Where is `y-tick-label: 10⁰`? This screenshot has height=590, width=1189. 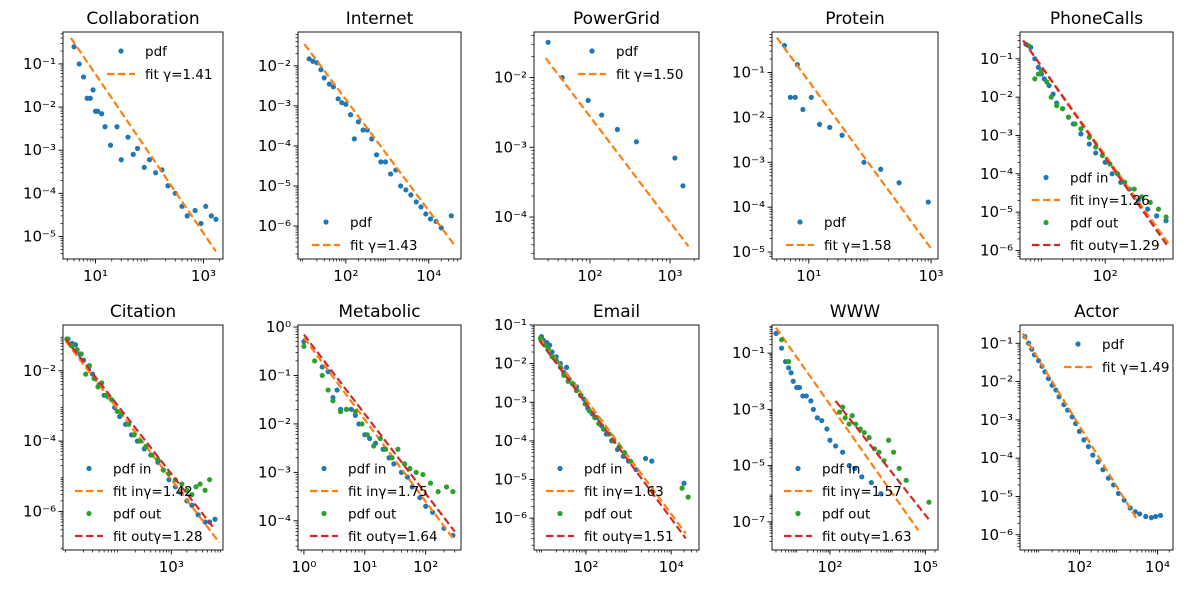 y-tick-label: 10⁰ is located at coordinates (278, 327).